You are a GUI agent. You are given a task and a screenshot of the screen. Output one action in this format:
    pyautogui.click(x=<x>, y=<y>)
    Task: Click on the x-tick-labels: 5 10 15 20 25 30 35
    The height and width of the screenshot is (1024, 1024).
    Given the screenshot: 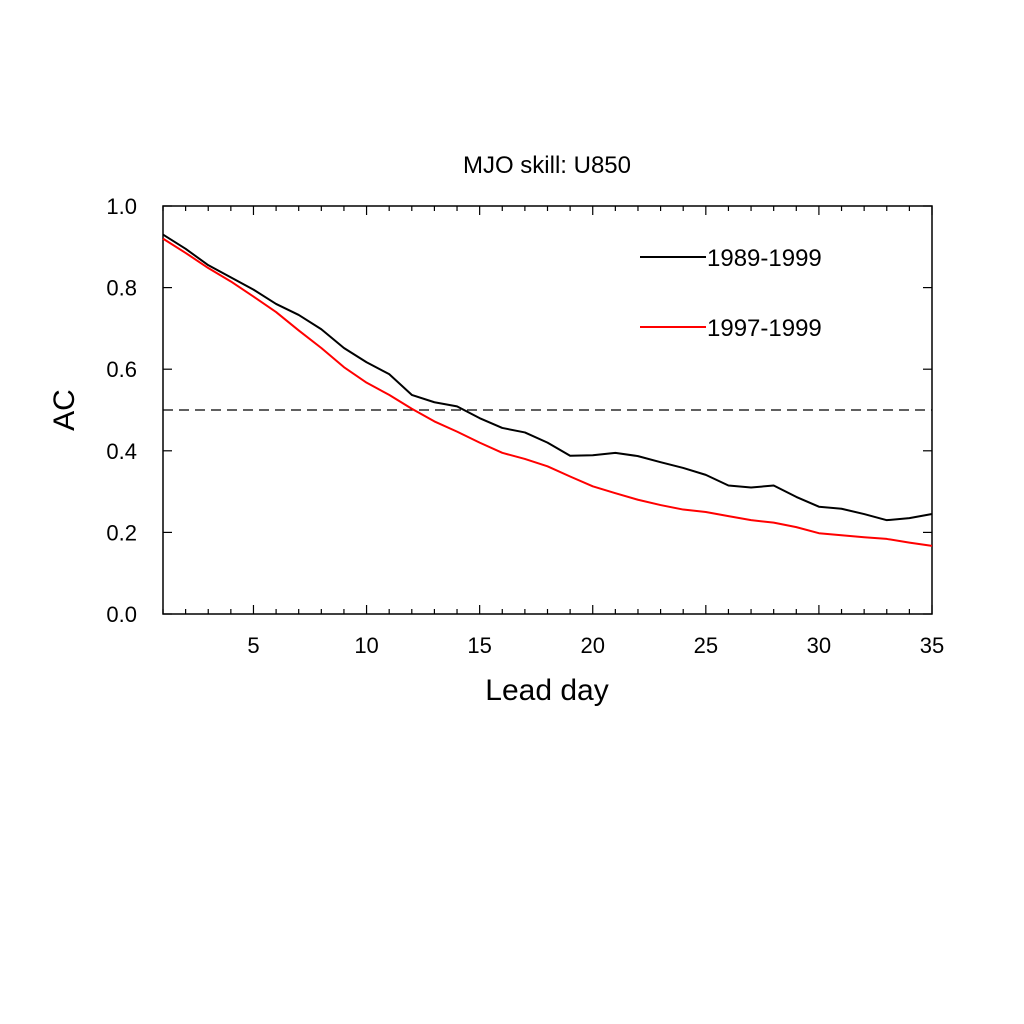 What is the action you would take?
    pyautogui.click(x=595, y=645)
    